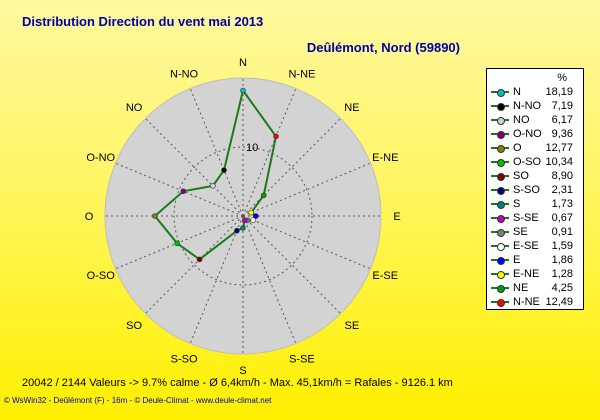  What do you see at coordinates (134, 326) in the screenshot?
I see `direction-label-so: SO` at bounding box center [134, 326].